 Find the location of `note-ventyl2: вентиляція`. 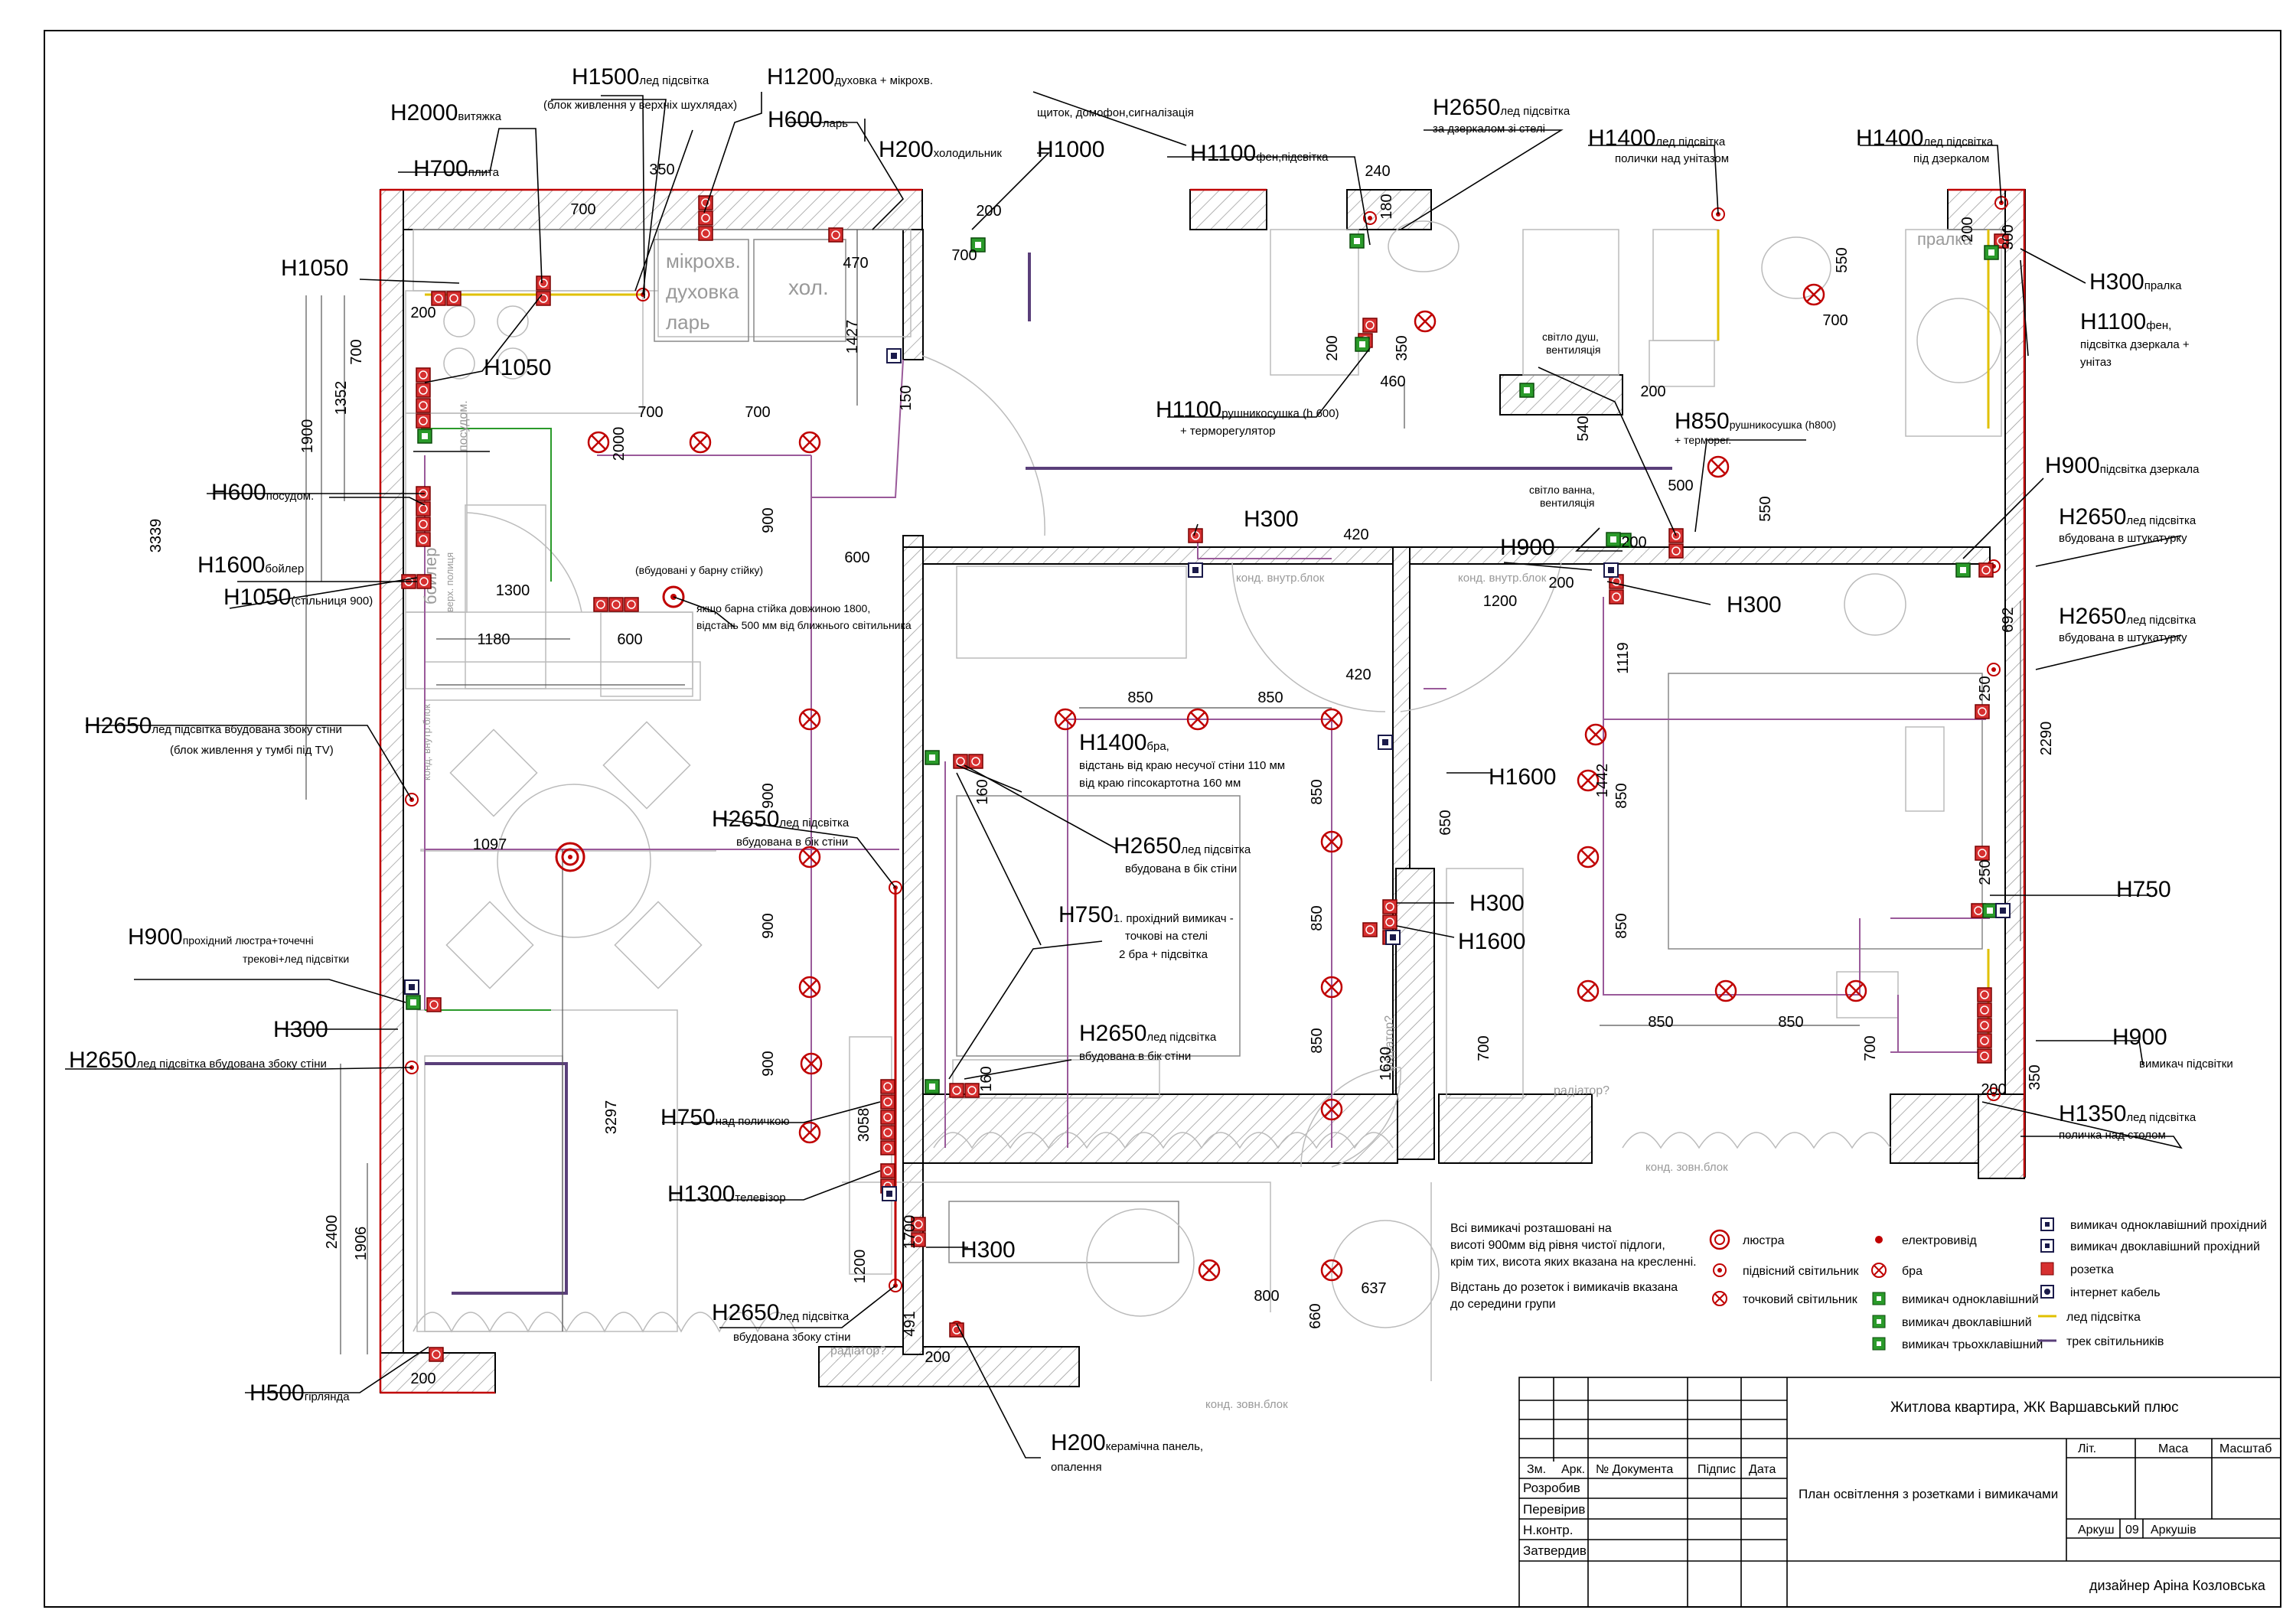

note-ventyl2: вентиляція is located at coordinates (1567, 503).